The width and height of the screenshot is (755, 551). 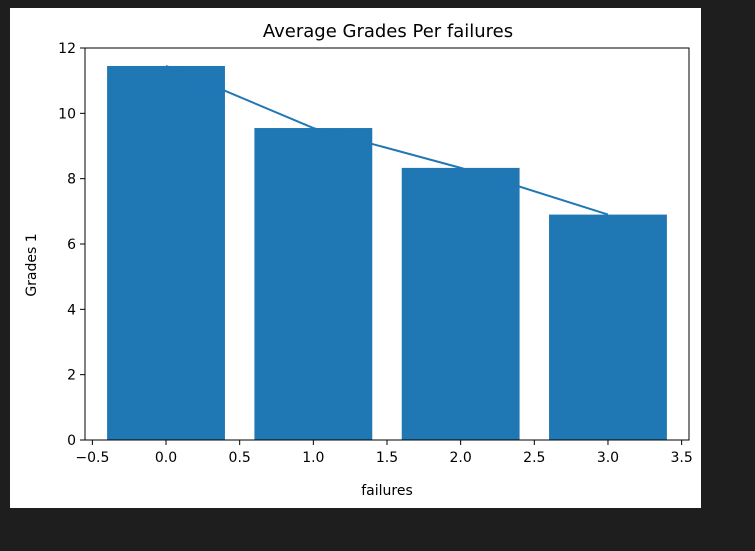 What do you see at coordinates (682, 458) in the screenshot?
I see `x-tick-label: 3.5` at bounding box center [682, 458].